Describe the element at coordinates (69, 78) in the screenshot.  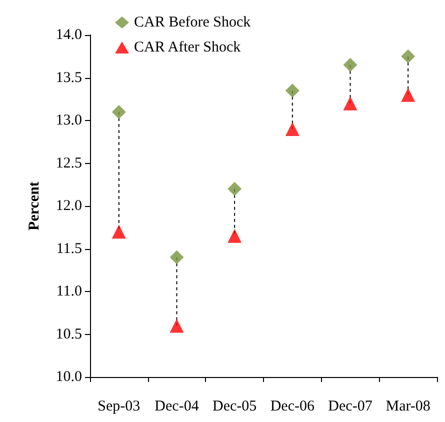
I see `y-tick-label: 13.5` at that location.